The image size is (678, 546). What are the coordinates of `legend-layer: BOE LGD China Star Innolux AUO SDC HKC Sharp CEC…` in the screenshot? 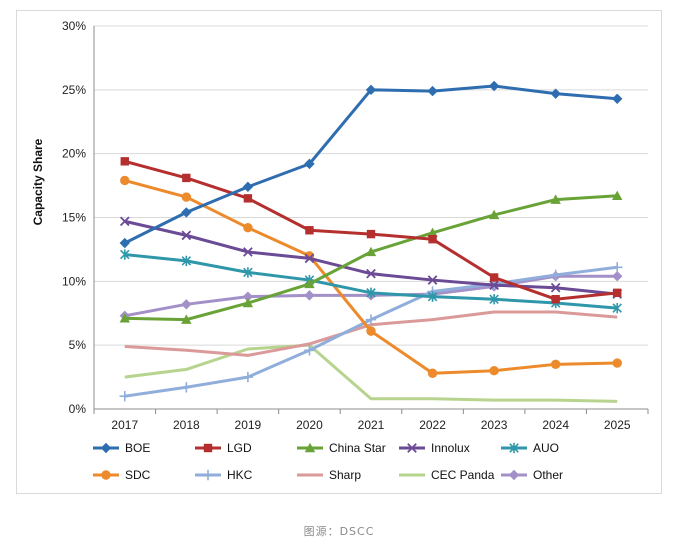 It's located at (328, 461).